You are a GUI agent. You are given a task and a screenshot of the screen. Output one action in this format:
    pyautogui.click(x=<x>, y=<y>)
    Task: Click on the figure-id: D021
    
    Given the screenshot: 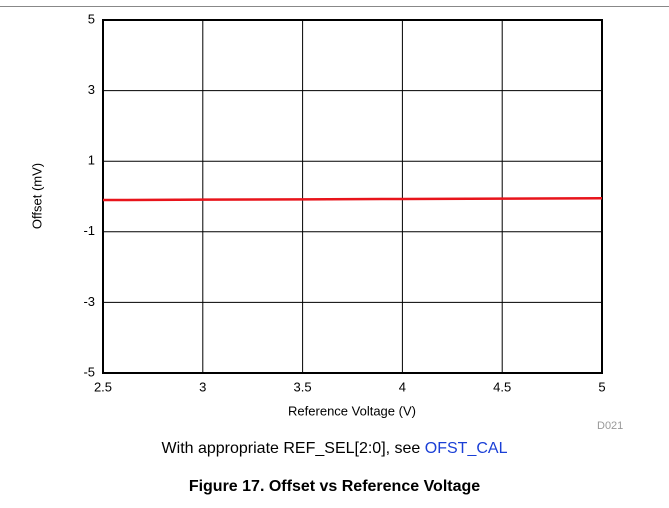 What is the action you would take?
    pyautogui.click(x=610, y=425)
    